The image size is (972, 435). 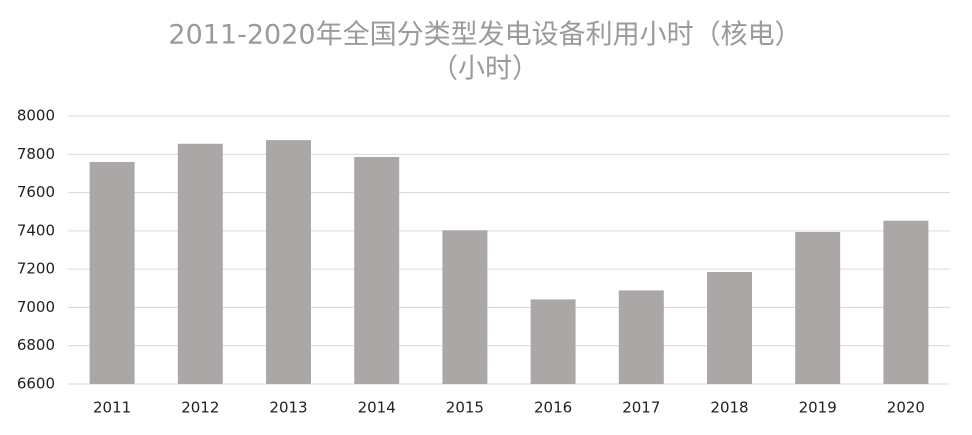 What do you see at coordinates (36, 116) in the screenshot?
I see `y-tick-label: 8000` at bounding box center [36, 116].